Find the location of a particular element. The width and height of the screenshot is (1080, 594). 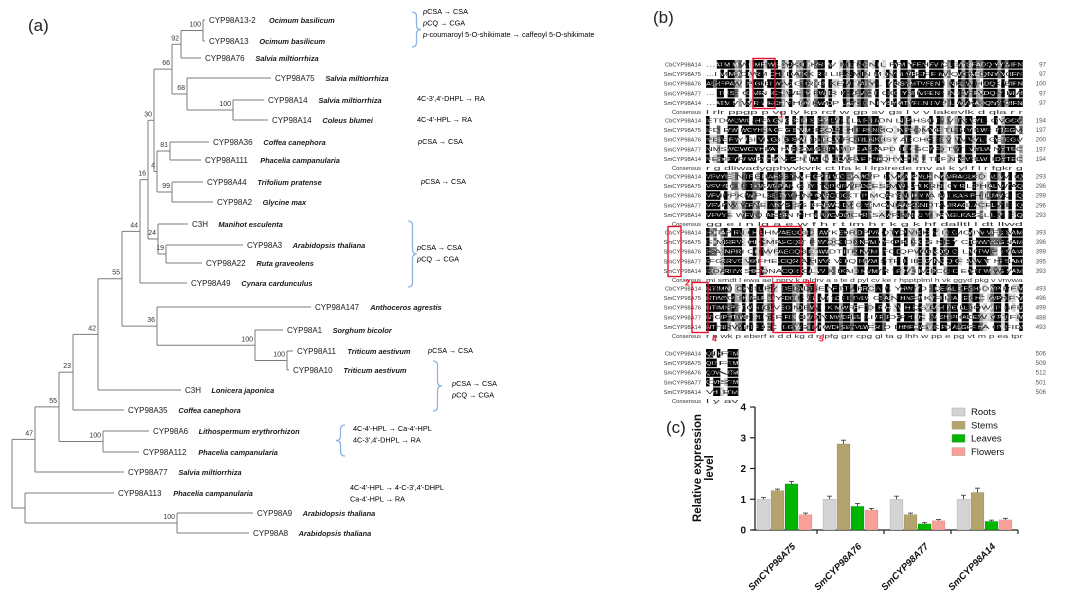

legend-swatch is located at coordinates (958, 438).